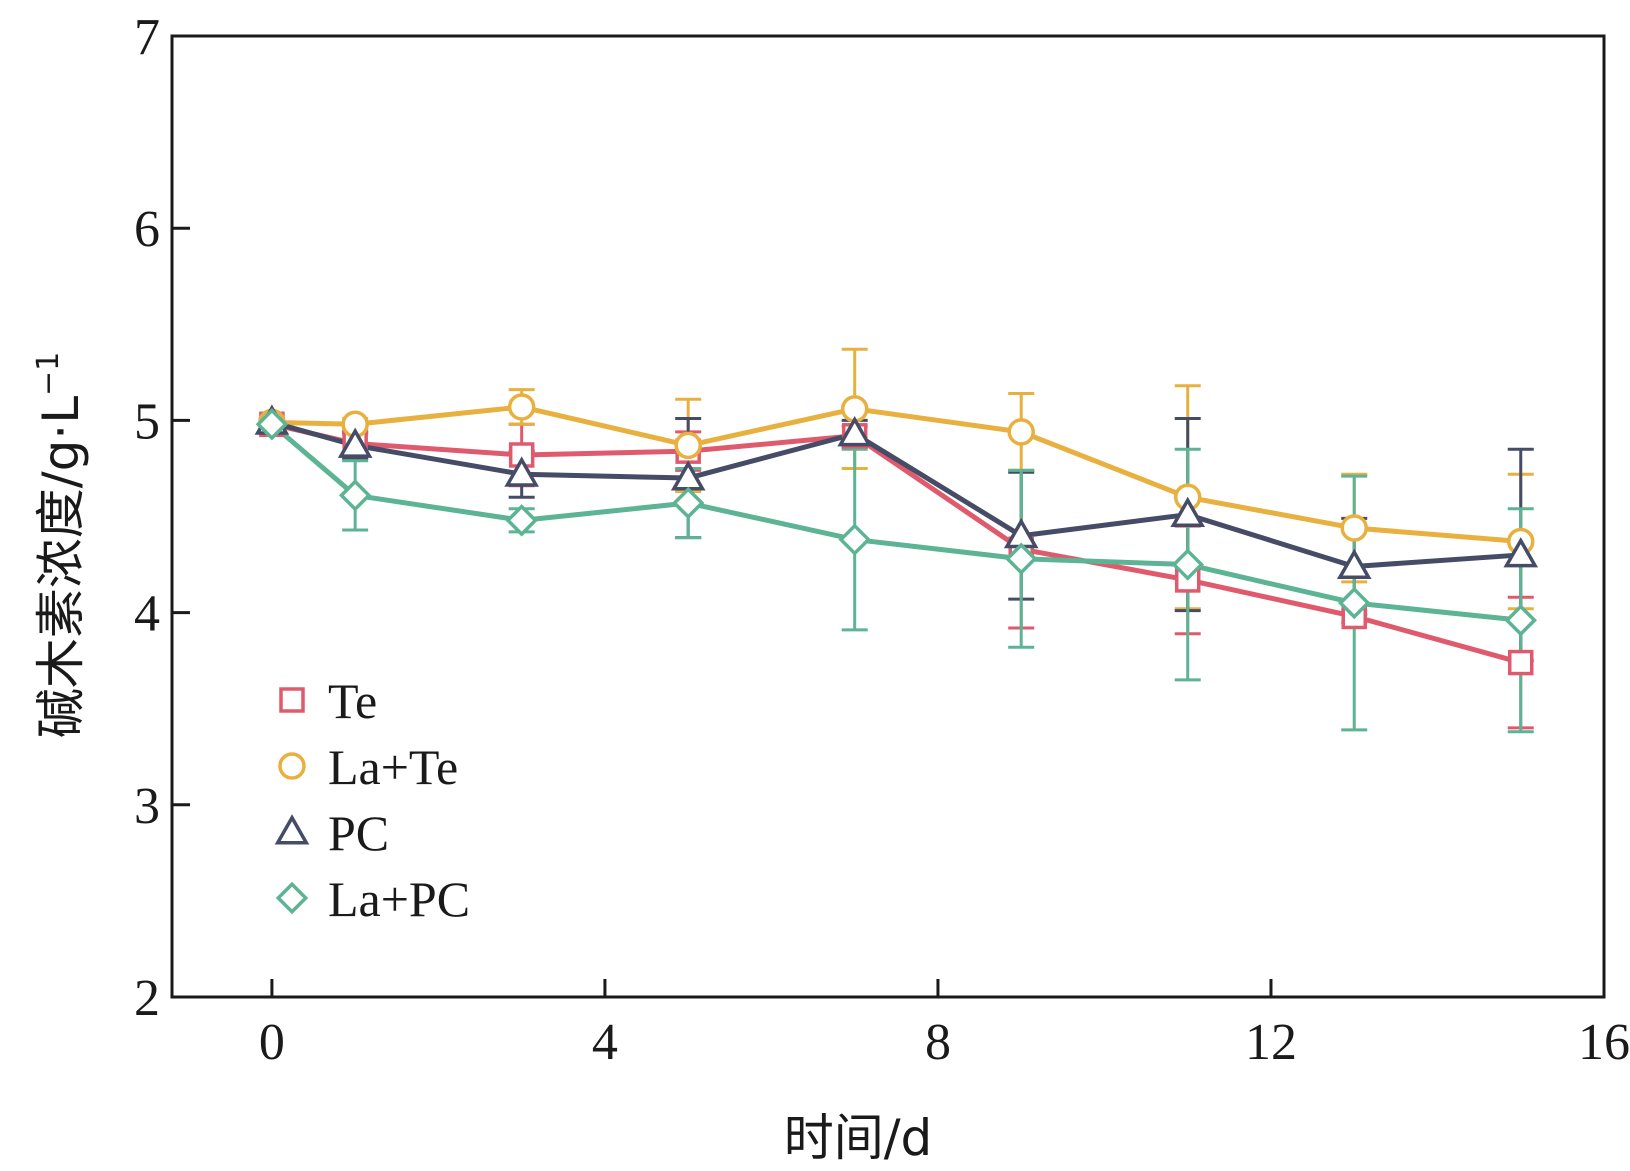 The image size is (1630, 1171). What do you see at coordinates (147, 421) in the screenshot?
I see `y-tick-label: 5` at bounding box center [147, 421].